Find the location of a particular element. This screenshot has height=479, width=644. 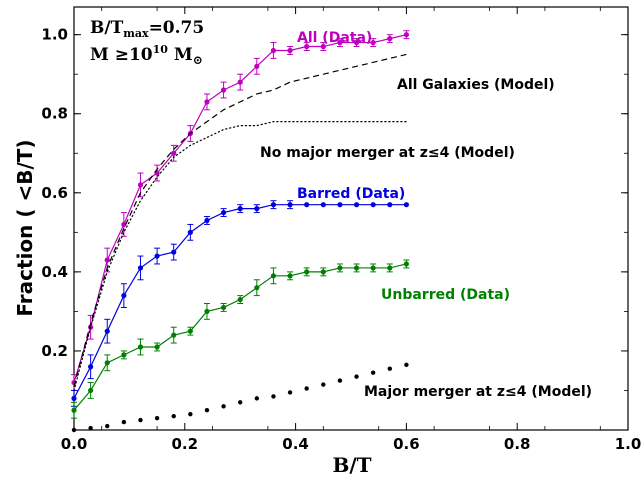

info-line-2-sup: 10 is located at coordinates (161, 49).